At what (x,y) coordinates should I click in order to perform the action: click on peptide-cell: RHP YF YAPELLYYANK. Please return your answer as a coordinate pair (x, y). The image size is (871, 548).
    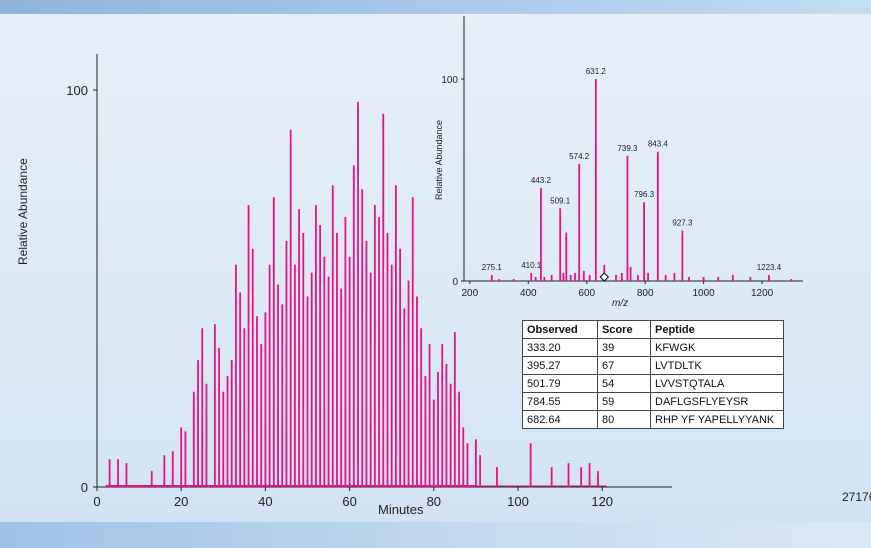
    Looking at the image, I should click on (717, 419).